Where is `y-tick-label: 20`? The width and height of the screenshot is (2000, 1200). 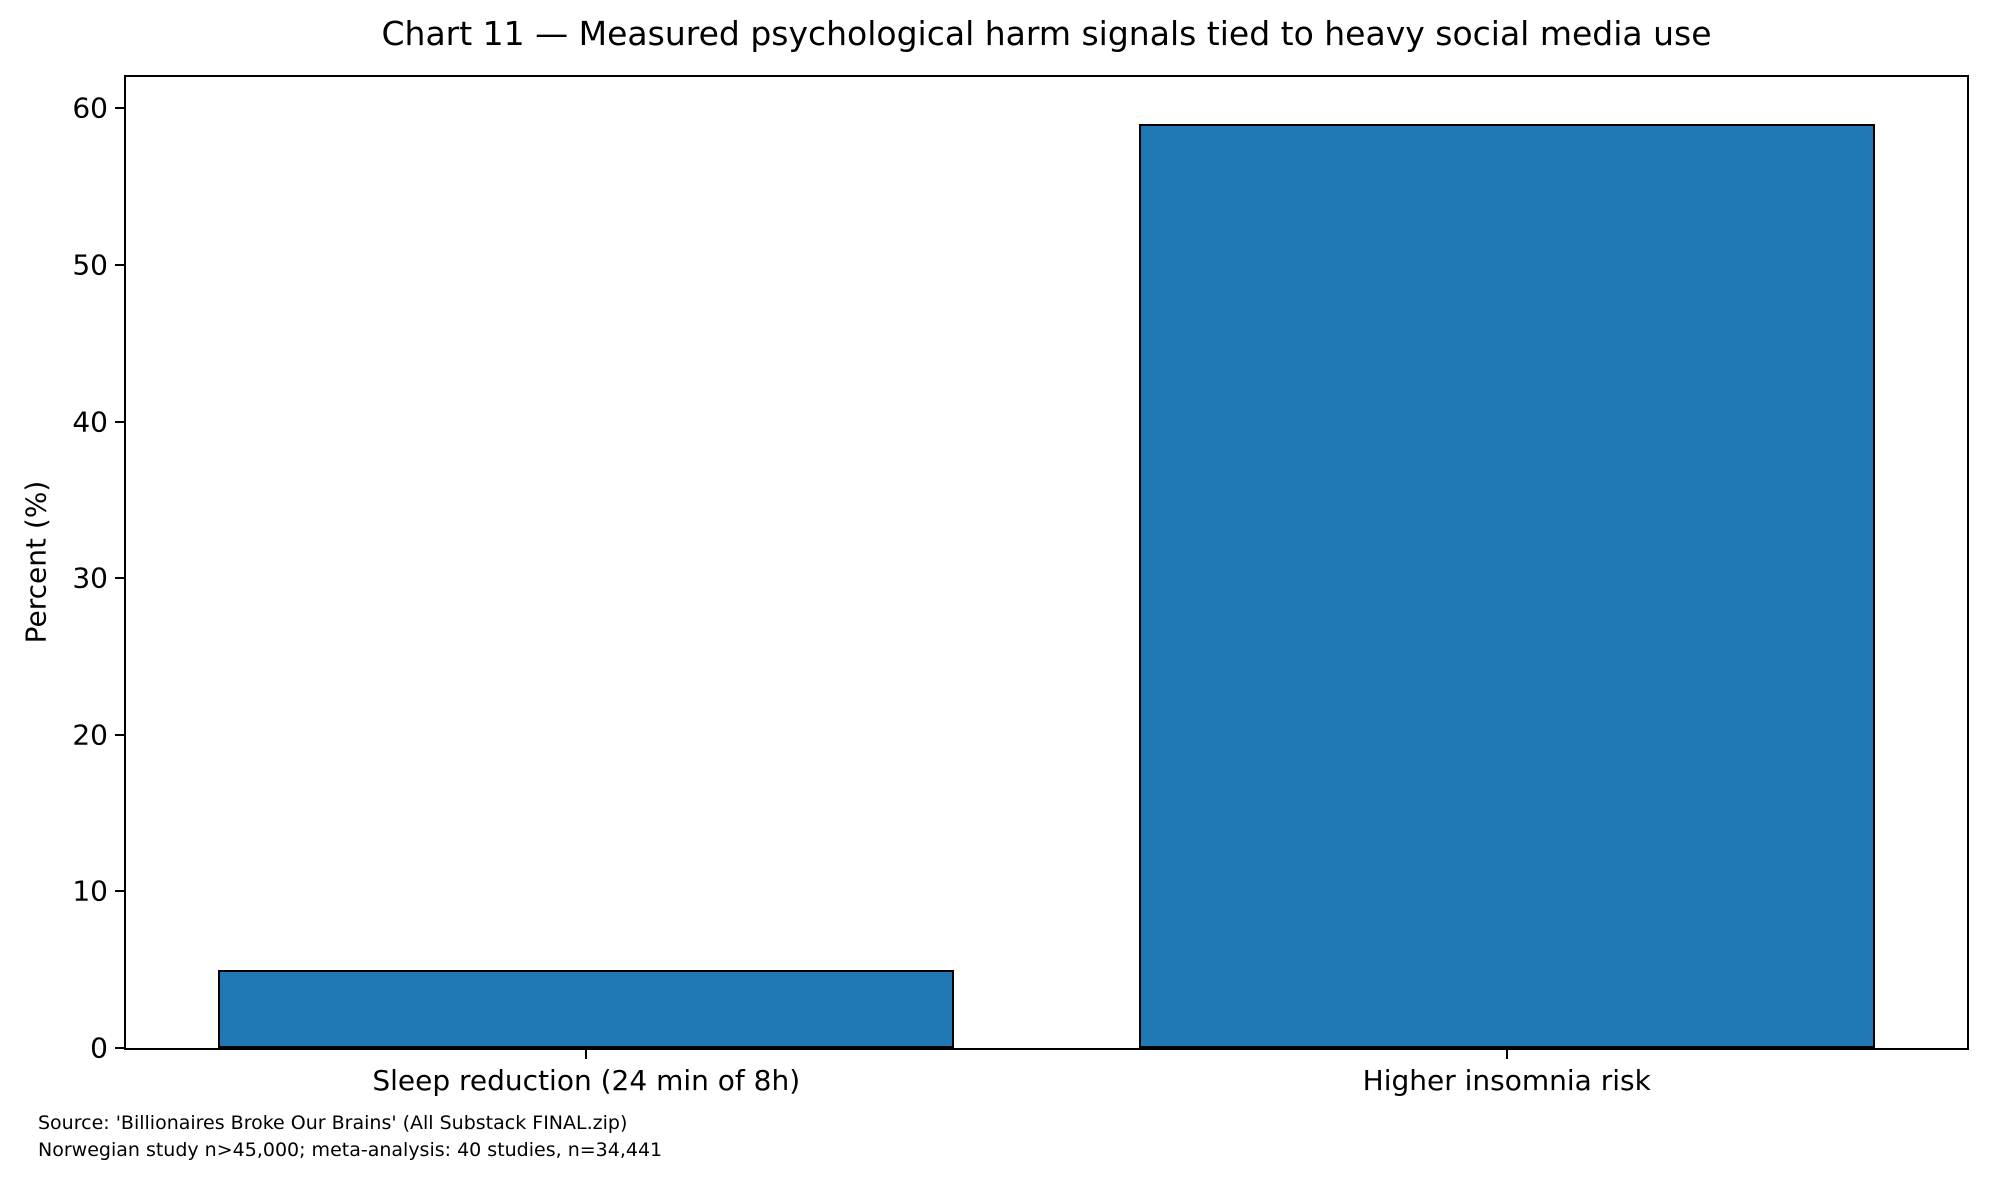
y-tick-label: 20 is located at coordinates (90, 735).